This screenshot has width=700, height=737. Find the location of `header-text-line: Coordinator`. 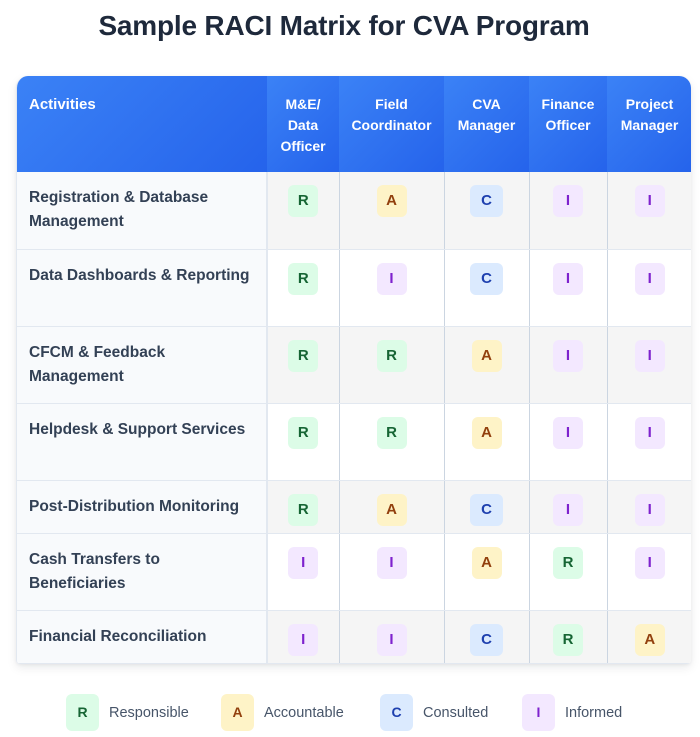

header-text-line: Coordinator is located at coordinates (391, 125).